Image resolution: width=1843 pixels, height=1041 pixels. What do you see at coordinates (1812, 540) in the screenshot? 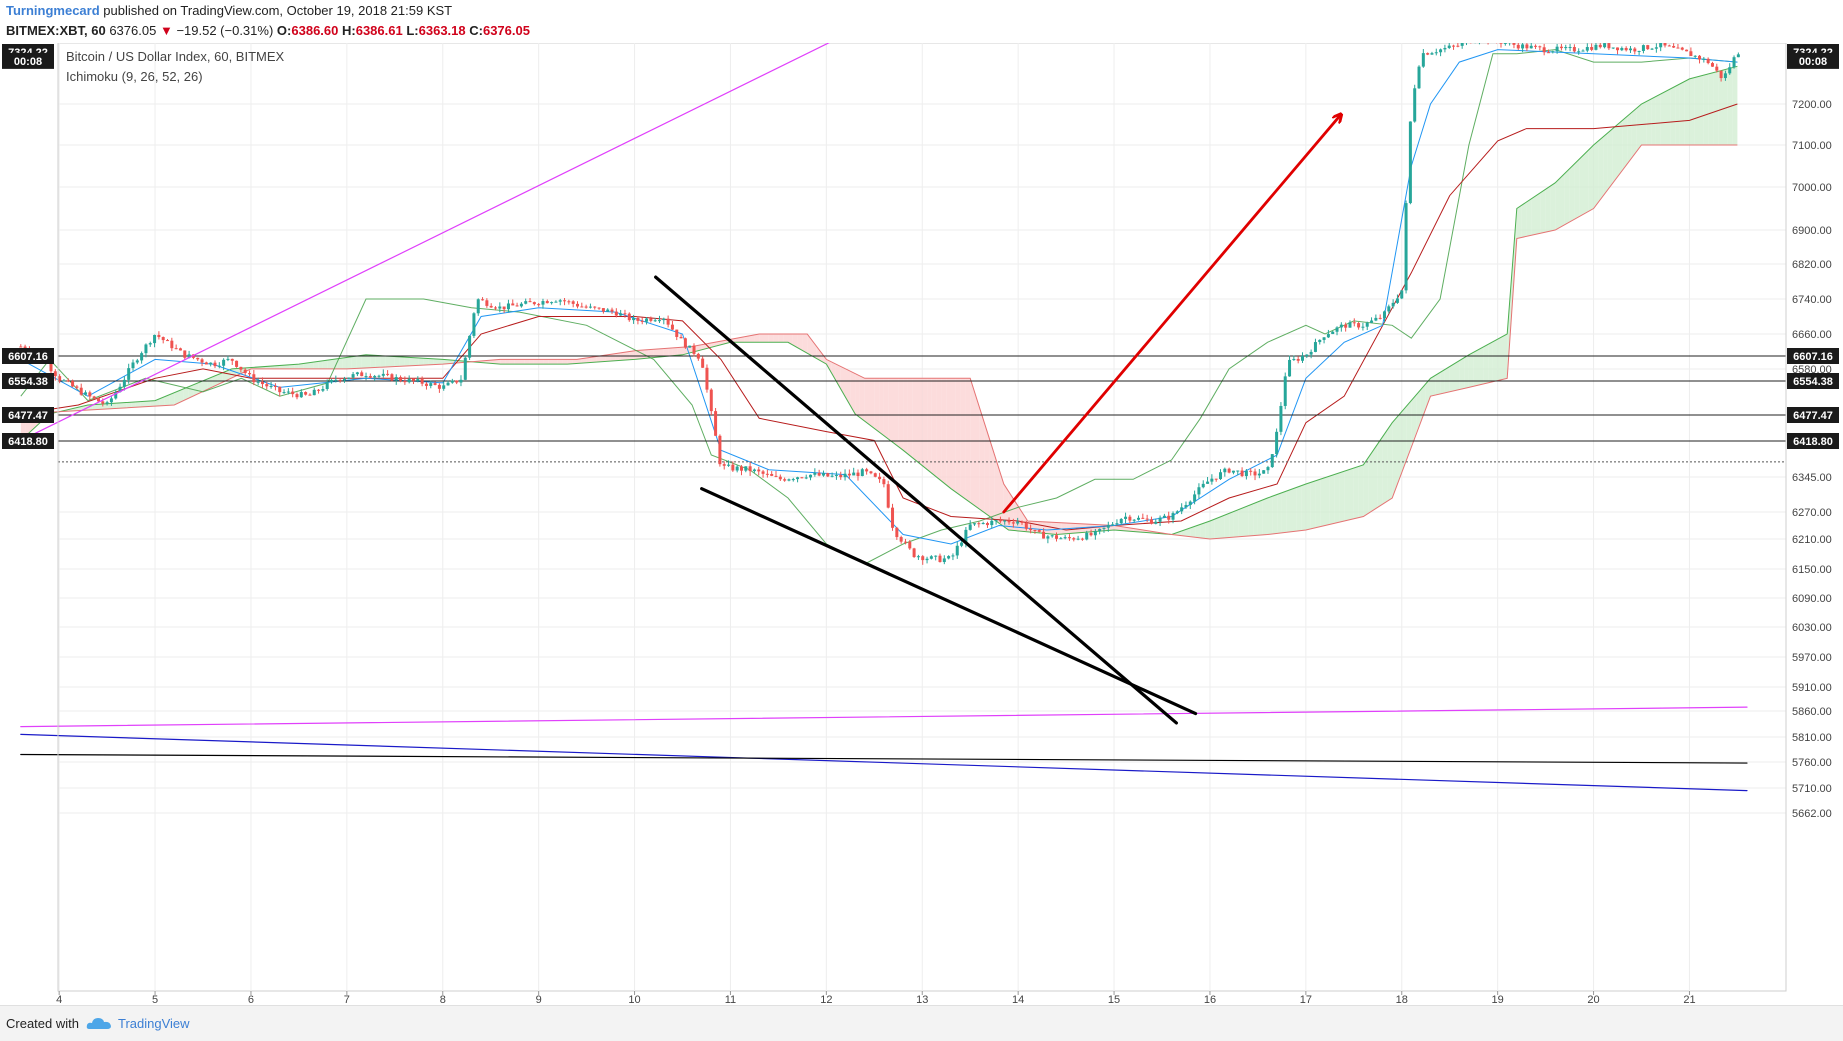
I see `price-tick-label: 6210.00` at bounding box center [1812, 540].